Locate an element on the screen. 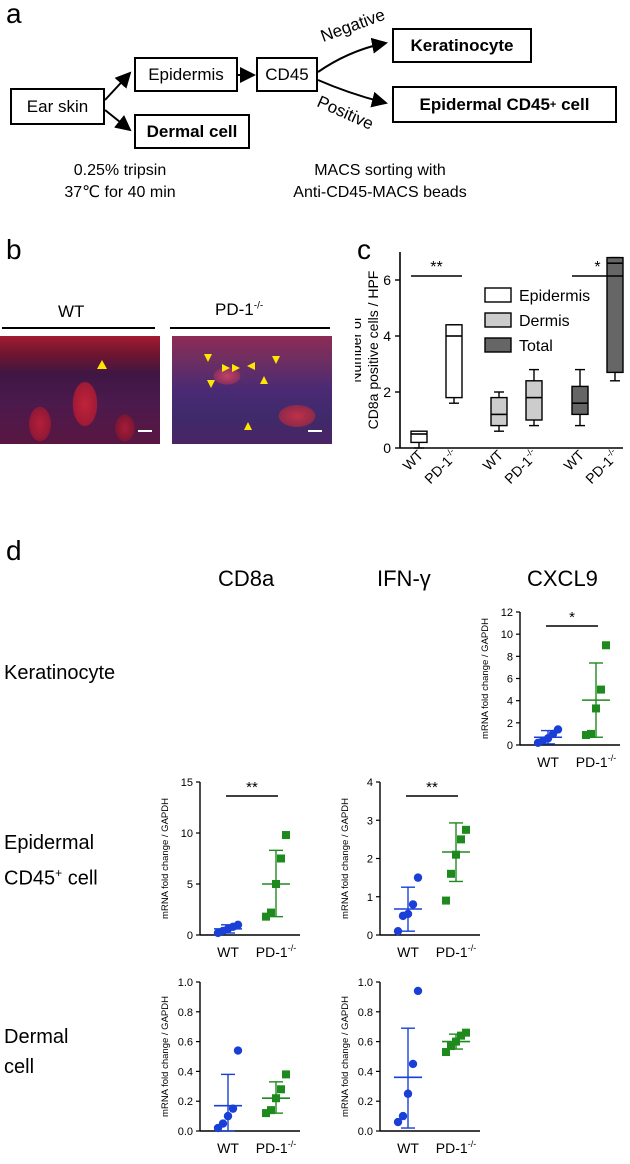 The width and height of the screenshot is (630, 1164). y-tick-label: 0 is located at coordinates (370, 936).